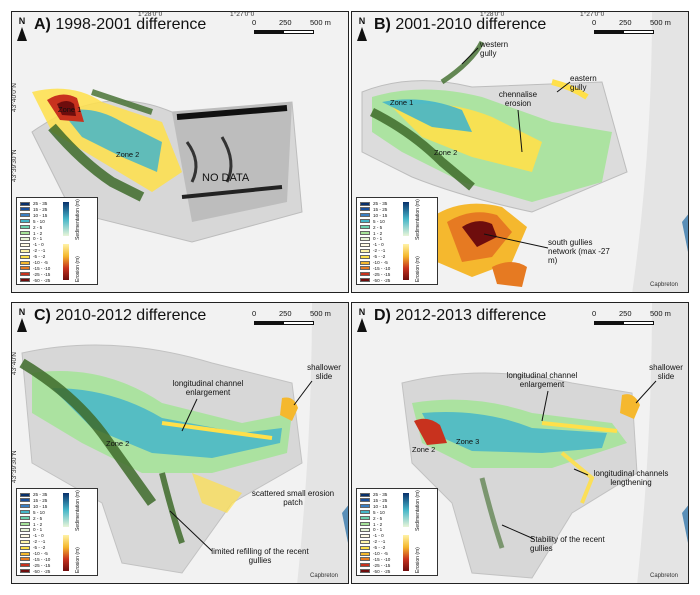 Image resolution: width=700 pixels, height=595 pixels. I want to click on zone-label: Zone 3, so click(468, 441).